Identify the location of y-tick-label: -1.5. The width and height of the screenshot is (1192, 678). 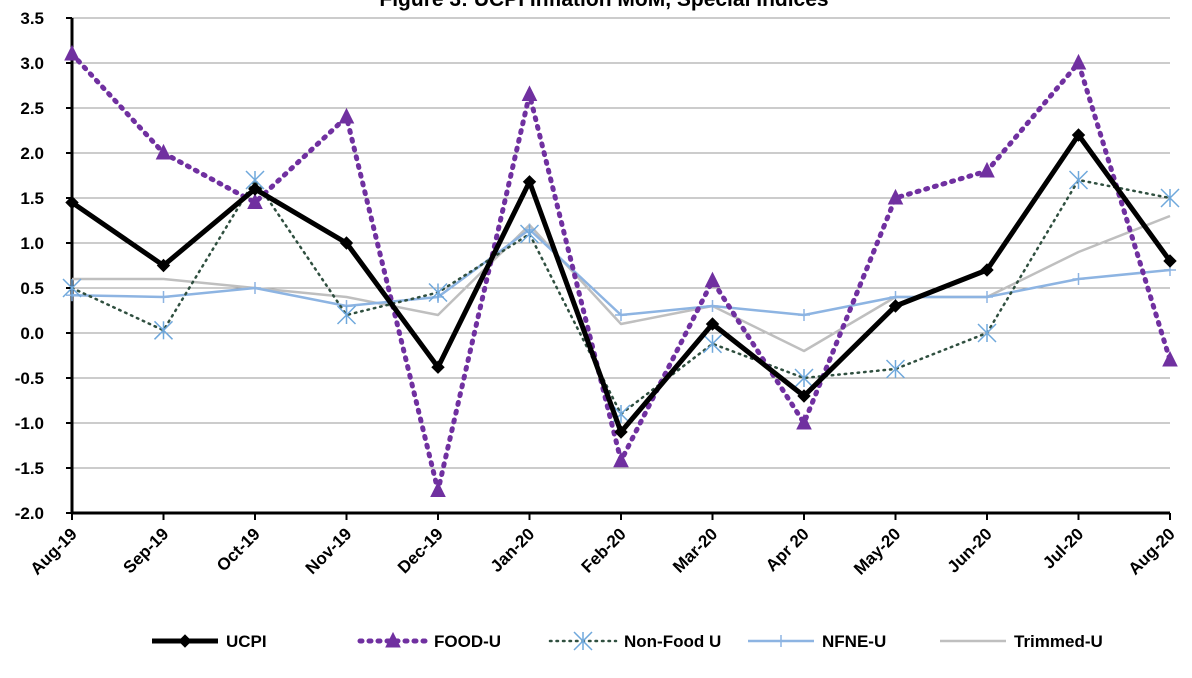
(29, 468).